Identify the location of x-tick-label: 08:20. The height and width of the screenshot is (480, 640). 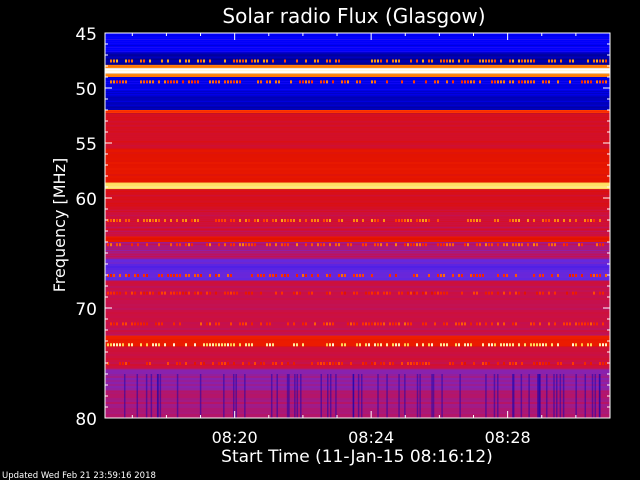
(235, 437).